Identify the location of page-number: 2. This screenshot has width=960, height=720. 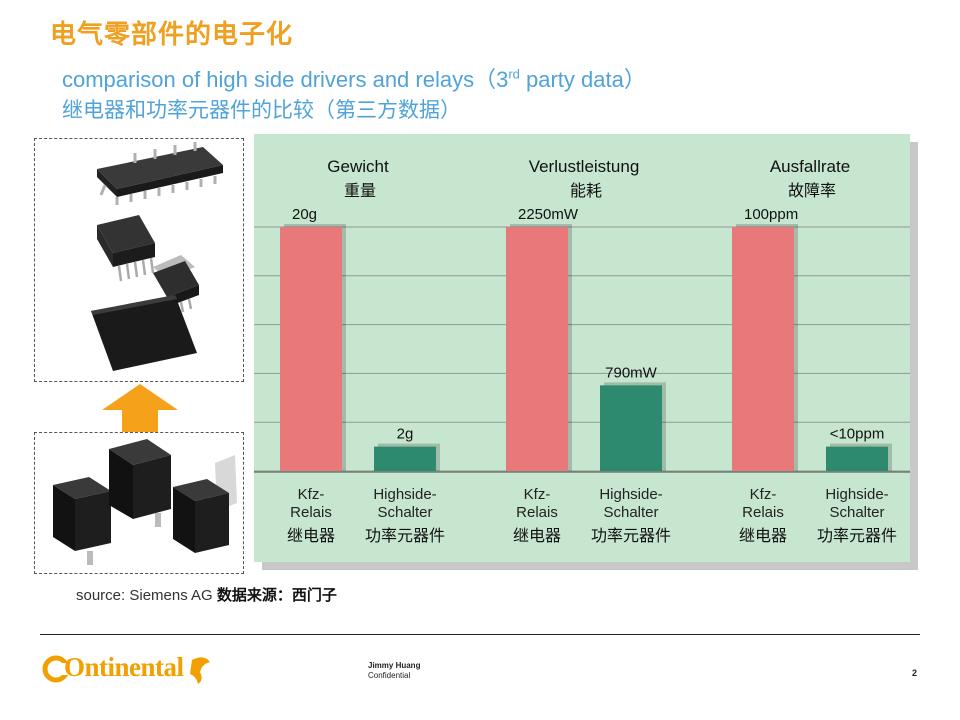
(915, 673).